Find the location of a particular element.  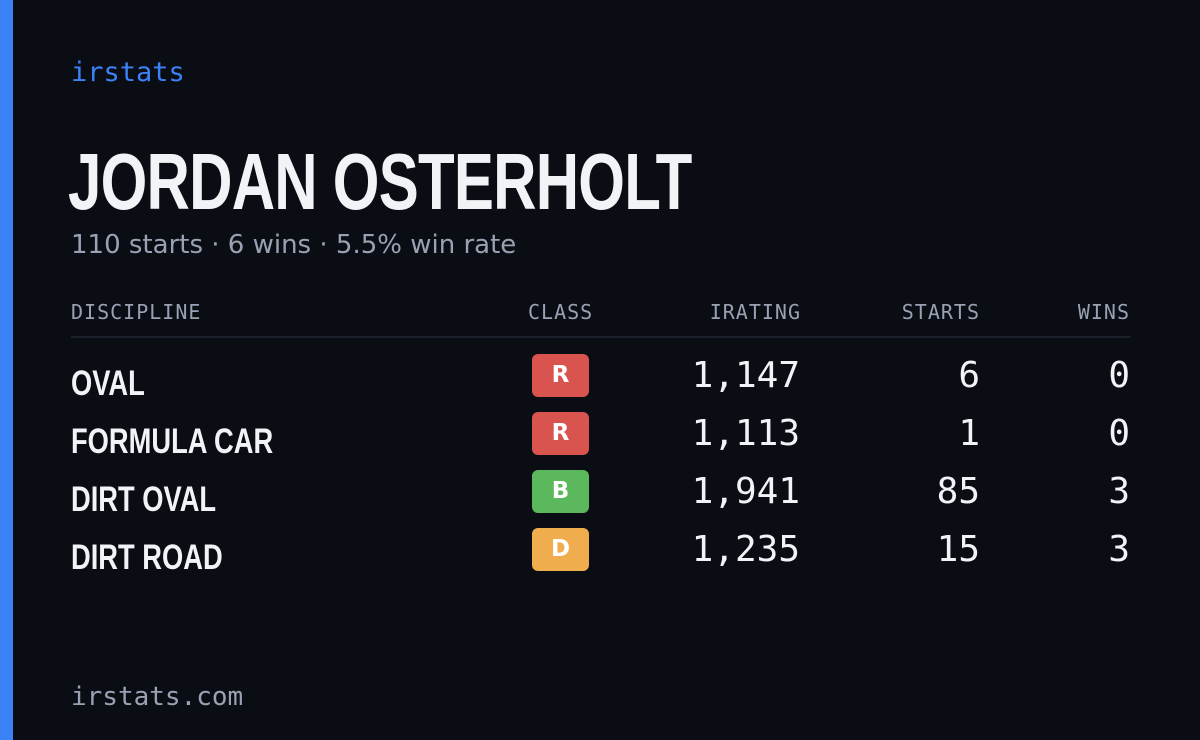

driver-name: JORDAN OSTERHOLT is located at coordinates (380, 181).